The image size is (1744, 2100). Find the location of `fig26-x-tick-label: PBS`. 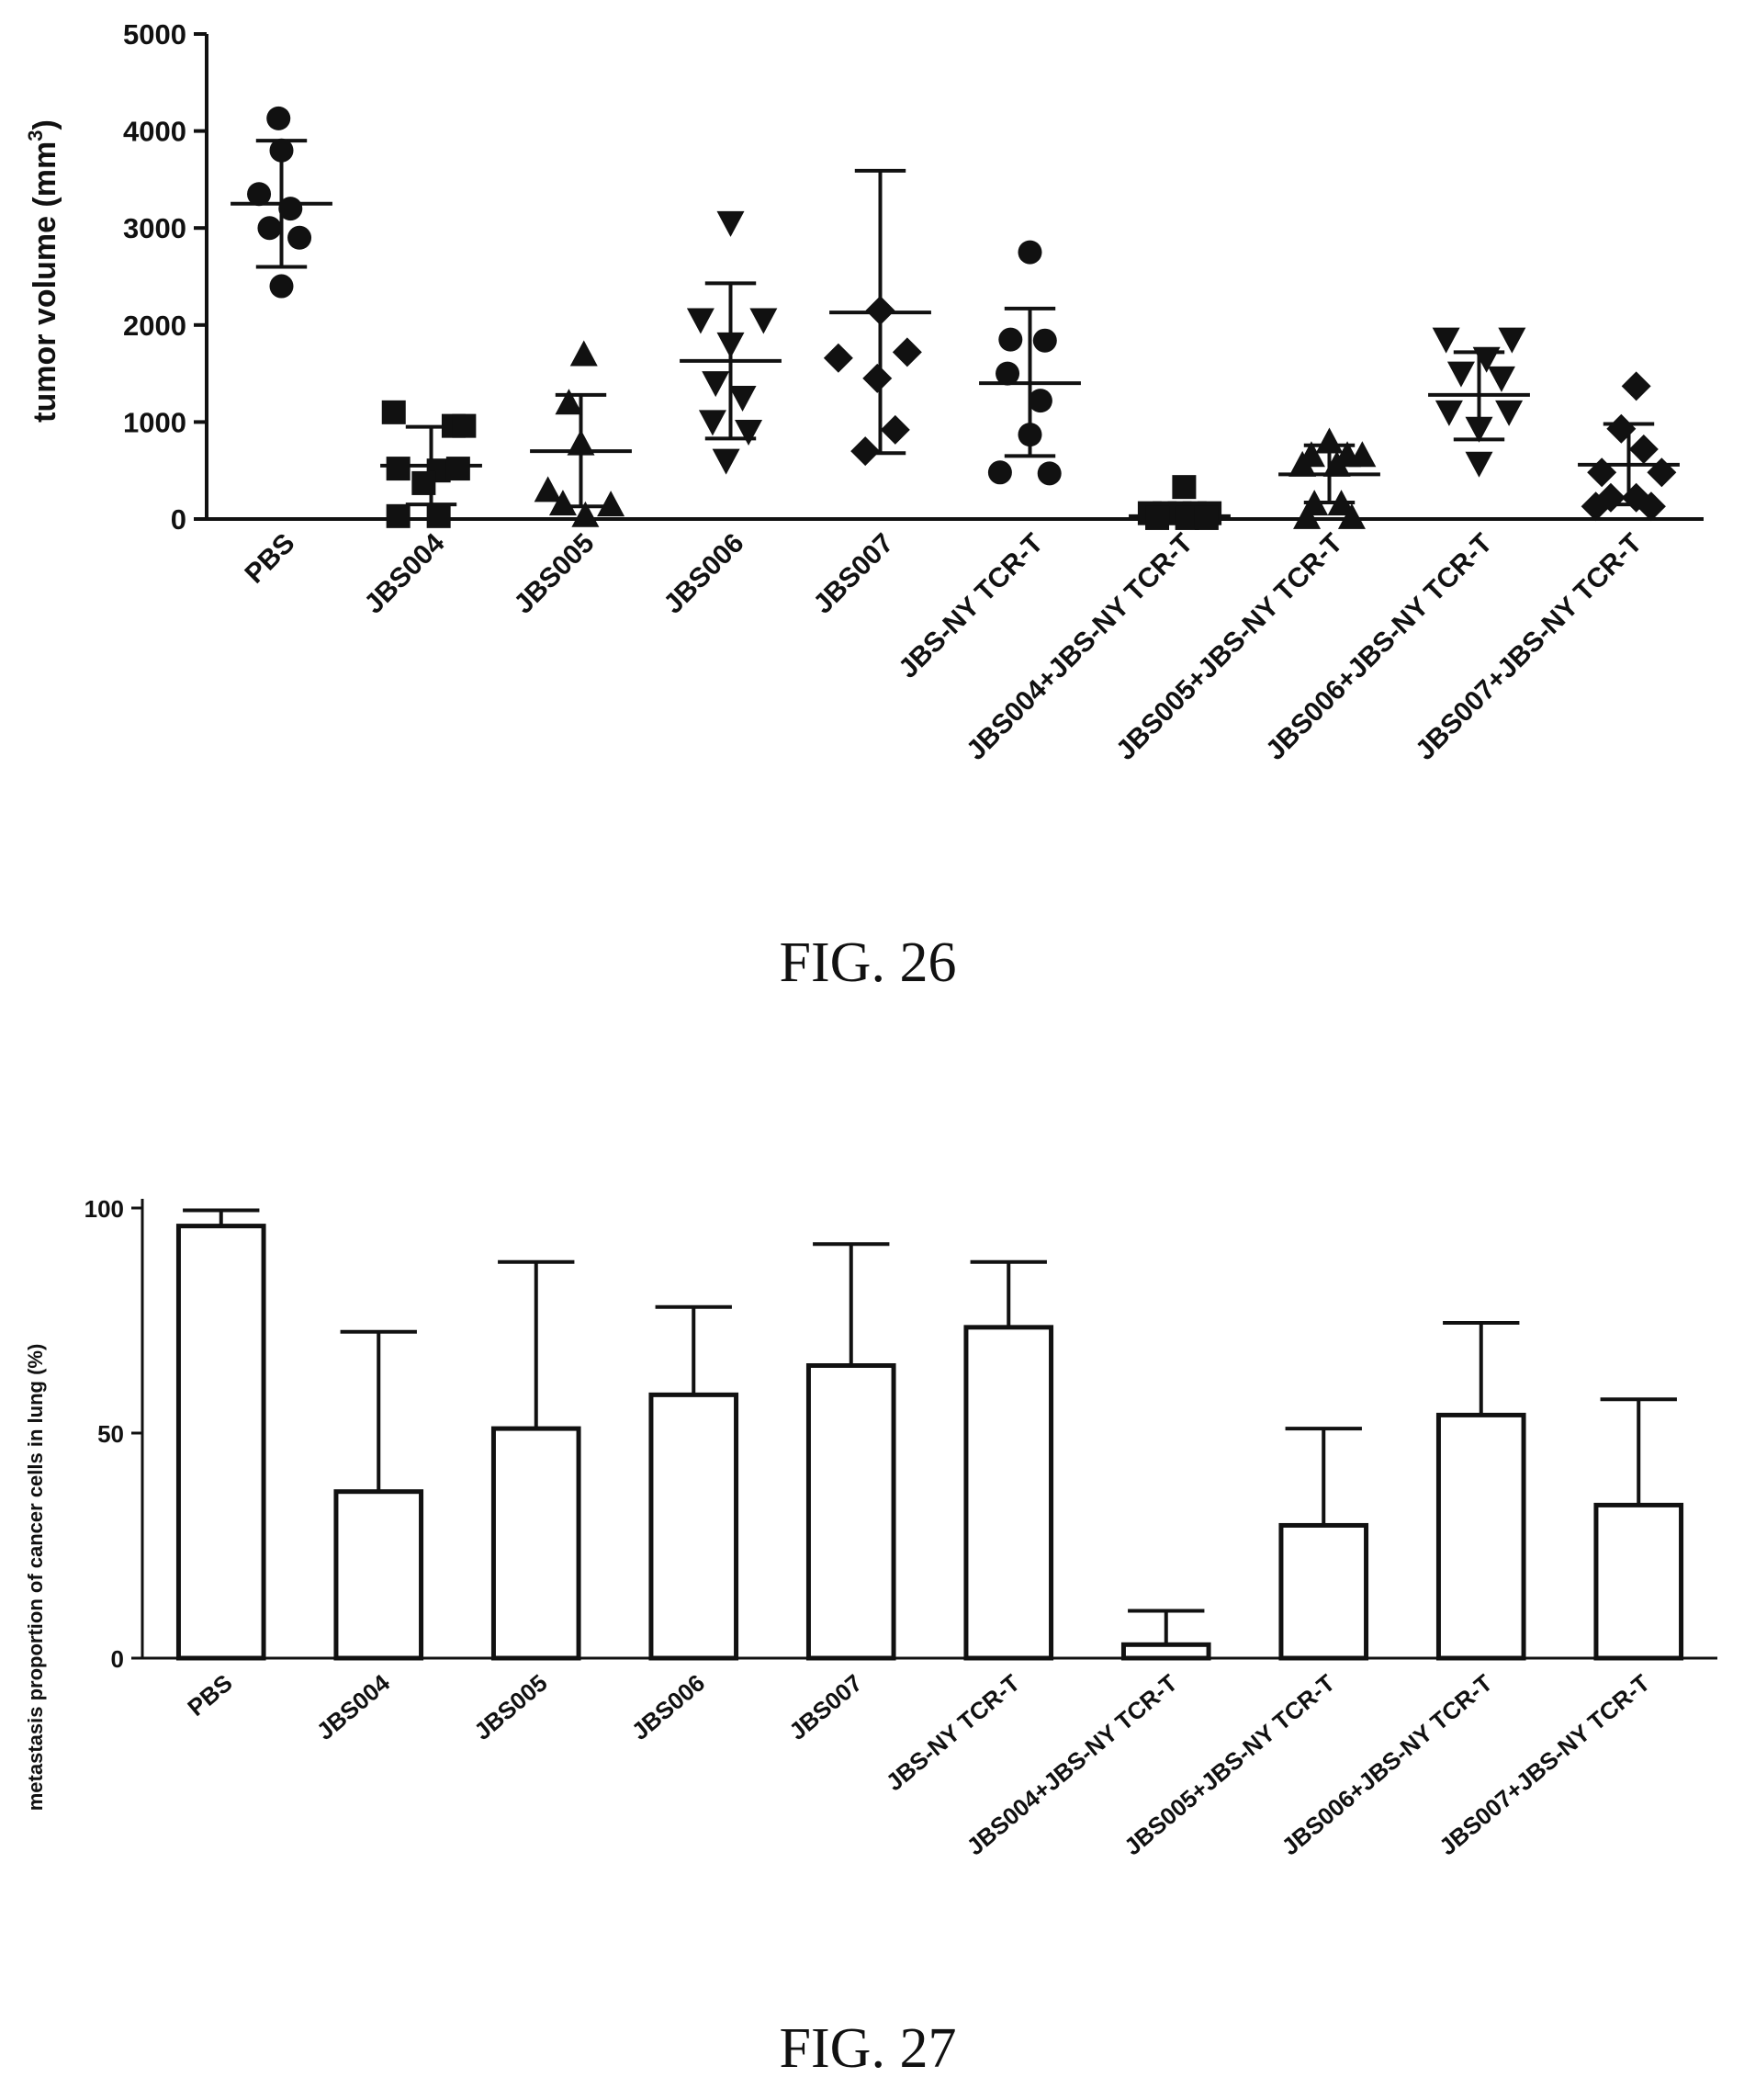

fig26-x-tick-label: PBS is located at coordinates (269, 559).